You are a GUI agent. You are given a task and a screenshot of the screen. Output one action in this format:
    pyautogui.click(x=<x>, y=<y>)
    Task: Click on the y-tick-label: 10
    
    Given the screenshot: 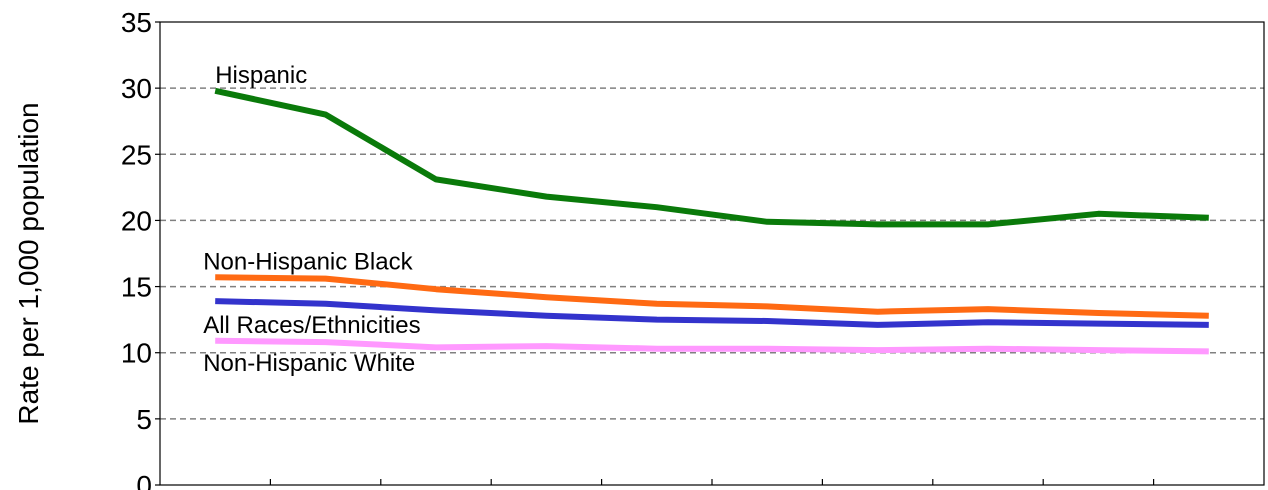 What is the action you would take?
    pyautogui.click(x=136, y=353)
    